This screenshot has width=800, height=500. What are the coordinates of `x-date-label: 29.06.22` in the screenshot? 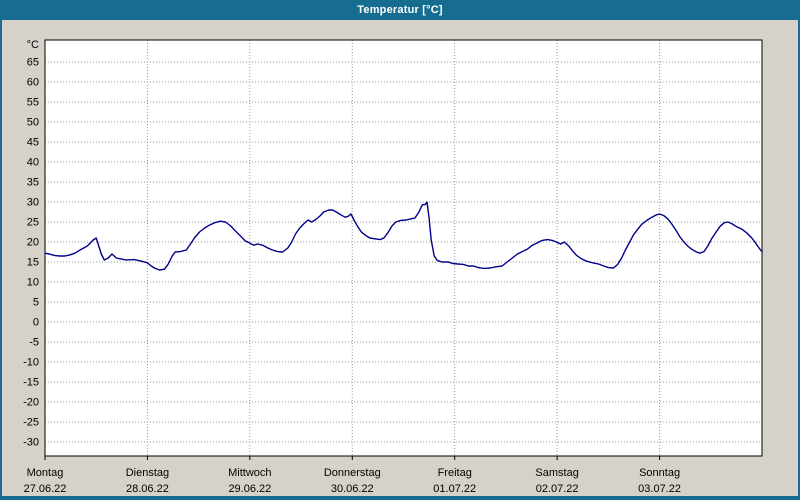 It's located at (249, 489).